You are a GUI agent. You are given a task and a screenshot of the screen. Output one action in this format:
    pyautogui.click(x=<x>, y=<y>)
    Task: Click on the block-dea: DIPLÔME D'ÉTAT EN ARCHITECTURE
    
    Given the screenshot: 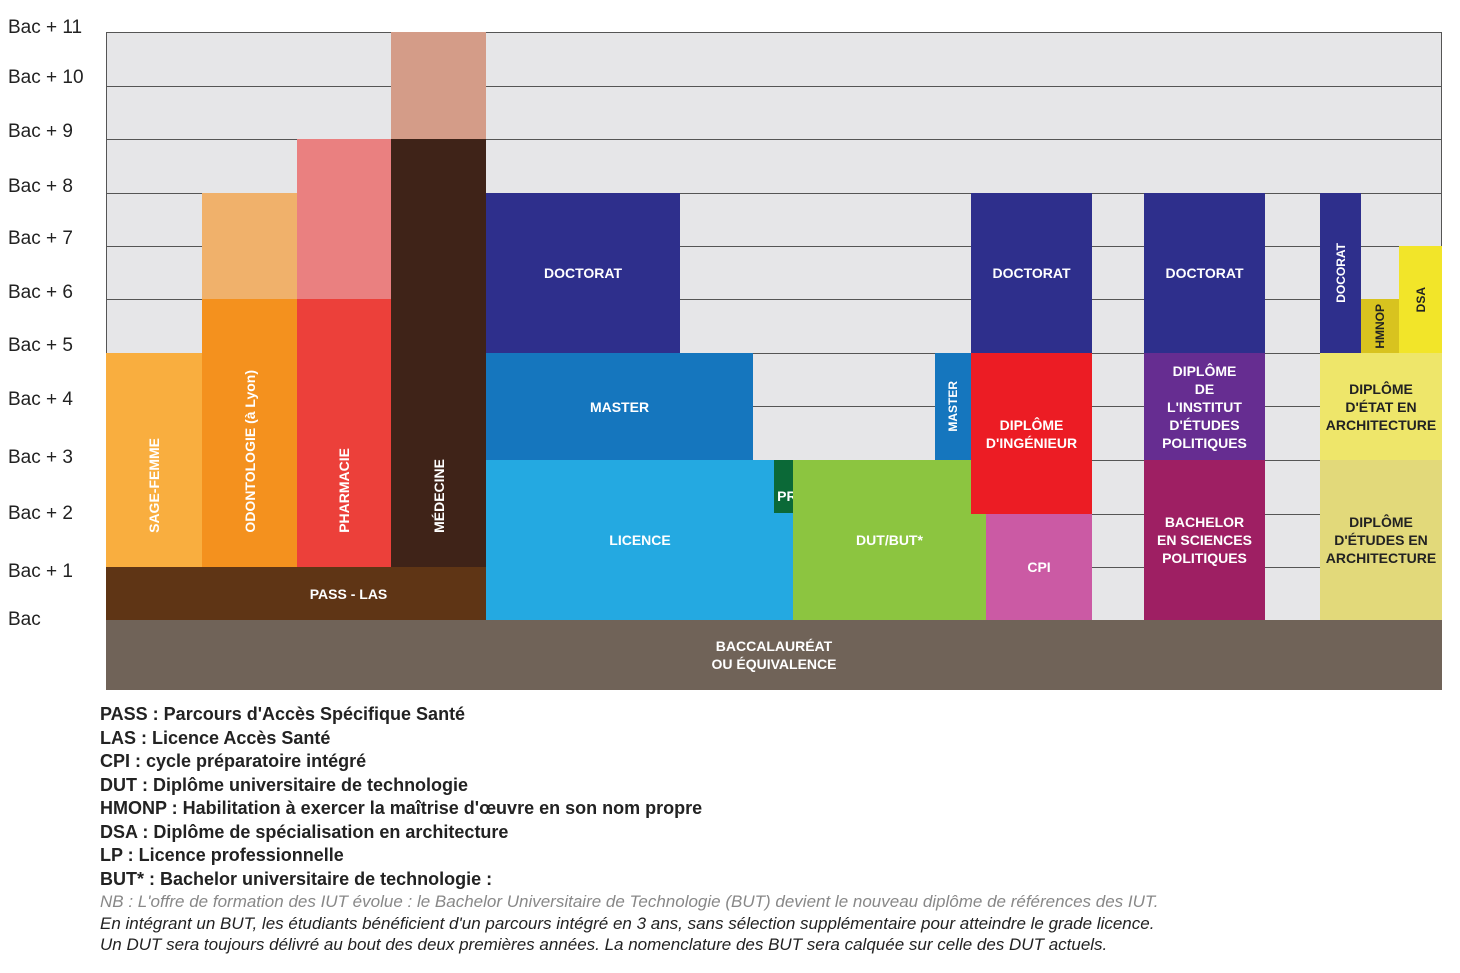 What is the action you would take?
    pyautogui.click(x=1381, y=406)
    